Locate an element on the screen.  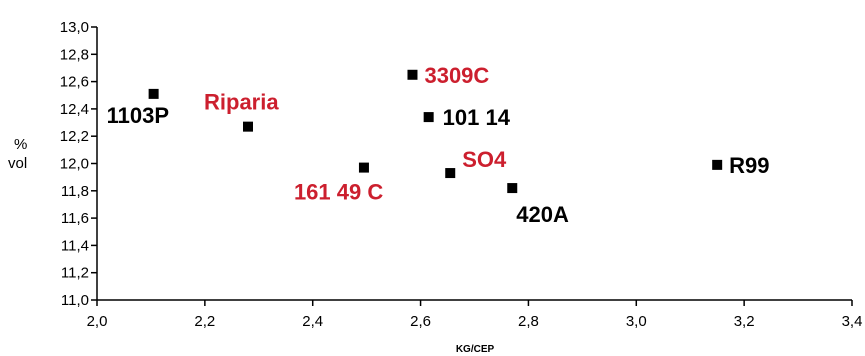
x-axis-title: KG/CEP is located at coordinates (475, 349).